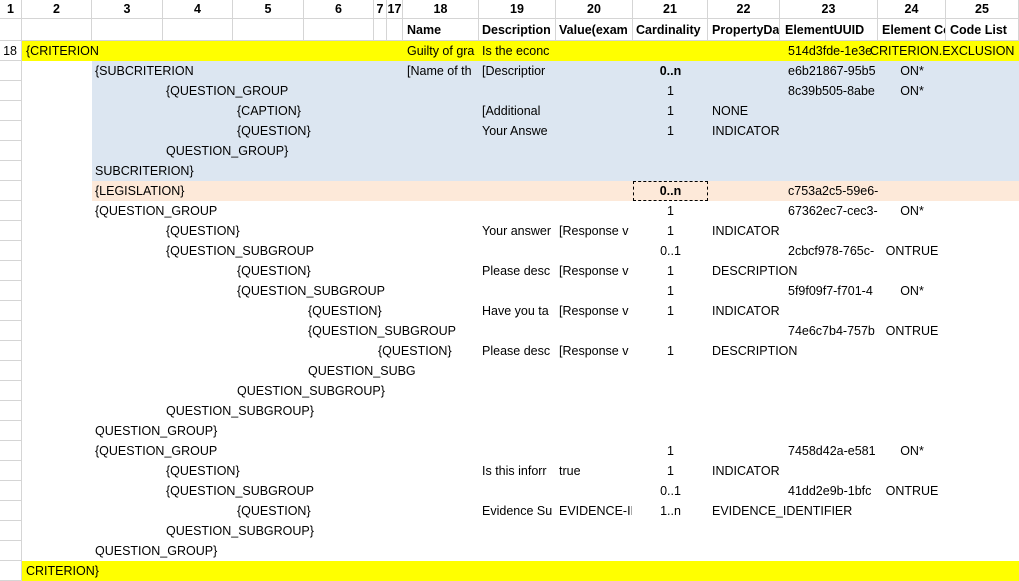  Describe the element at coordinates (515, 311) in the screenshot. I see `cell-description: Have you ta` at that location.